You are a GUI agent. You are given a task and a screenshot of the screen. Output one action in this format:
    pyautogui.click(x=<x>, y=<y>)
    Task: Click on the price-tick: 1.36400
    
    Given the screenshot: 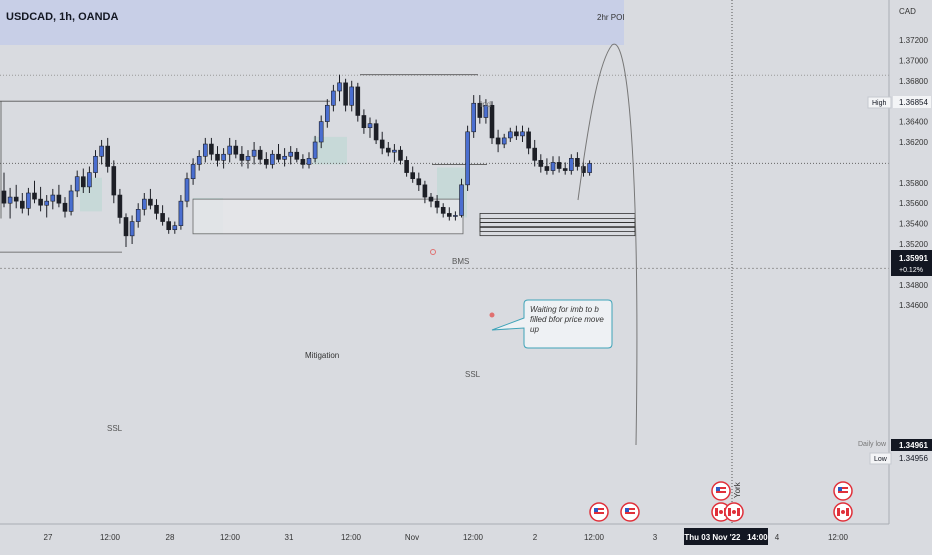 What is the action you would take?
    pyautogui.click(x=913, y=122)
    